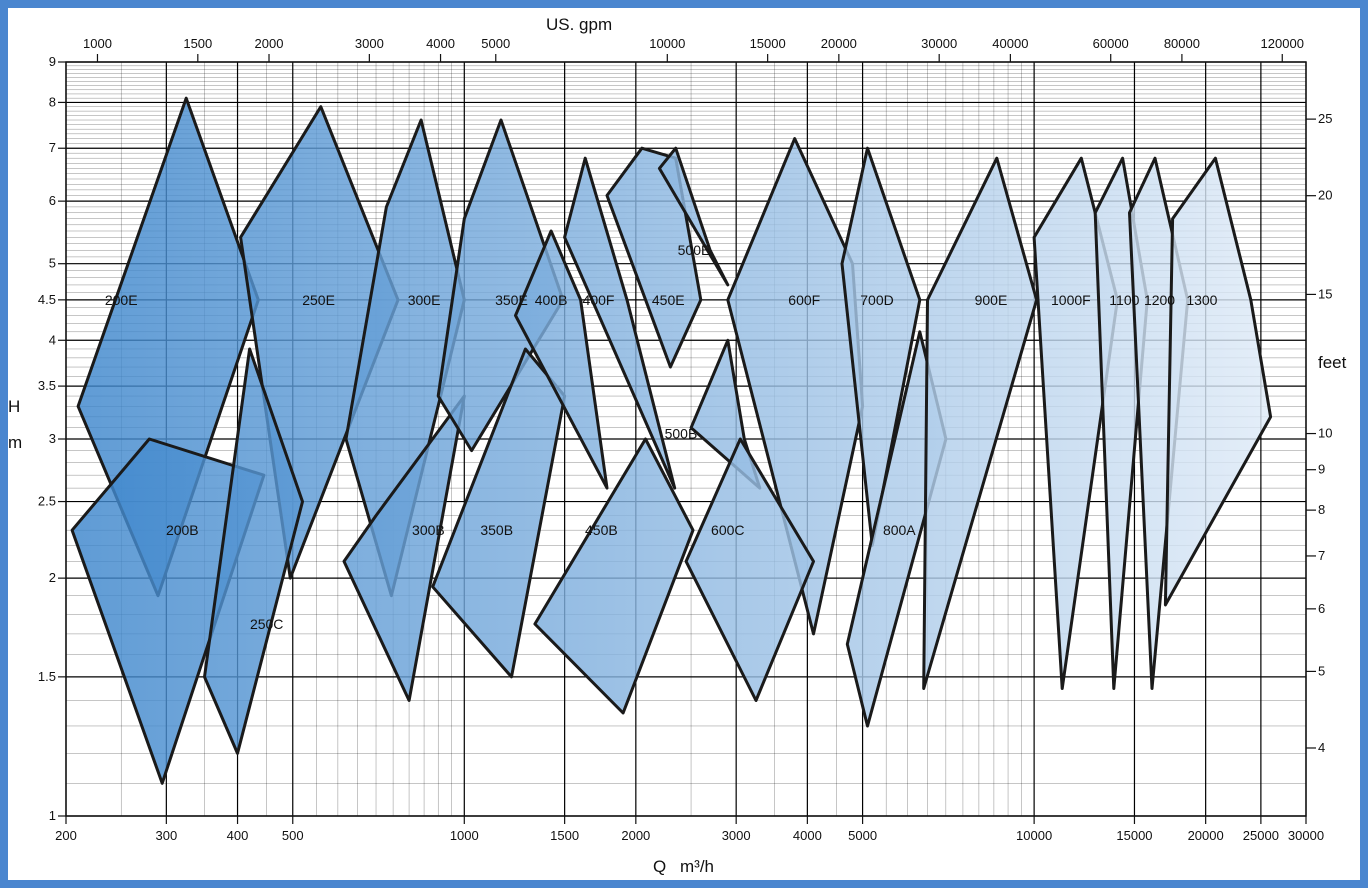 This screenshot has height=888, width=1368. Describe the element at coordinates (1325, 433) in the screenshot. I see `right-tick-label: 10` at that location.